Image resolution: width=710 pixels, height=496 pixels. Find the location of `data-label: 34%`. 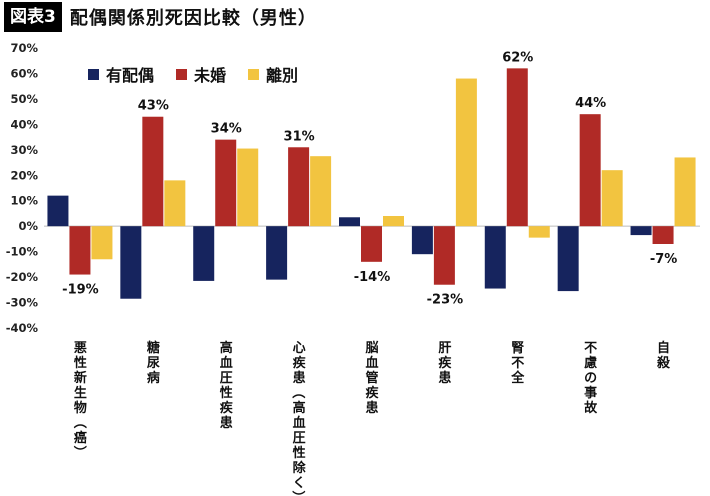

data-label: 34% is located at coordinates (226, 129).